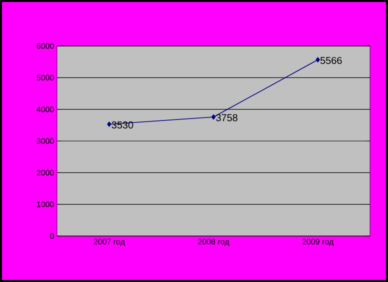 This screenshot has height=282, width=388. I want to click on data-label: 3758, so click(227, 118).